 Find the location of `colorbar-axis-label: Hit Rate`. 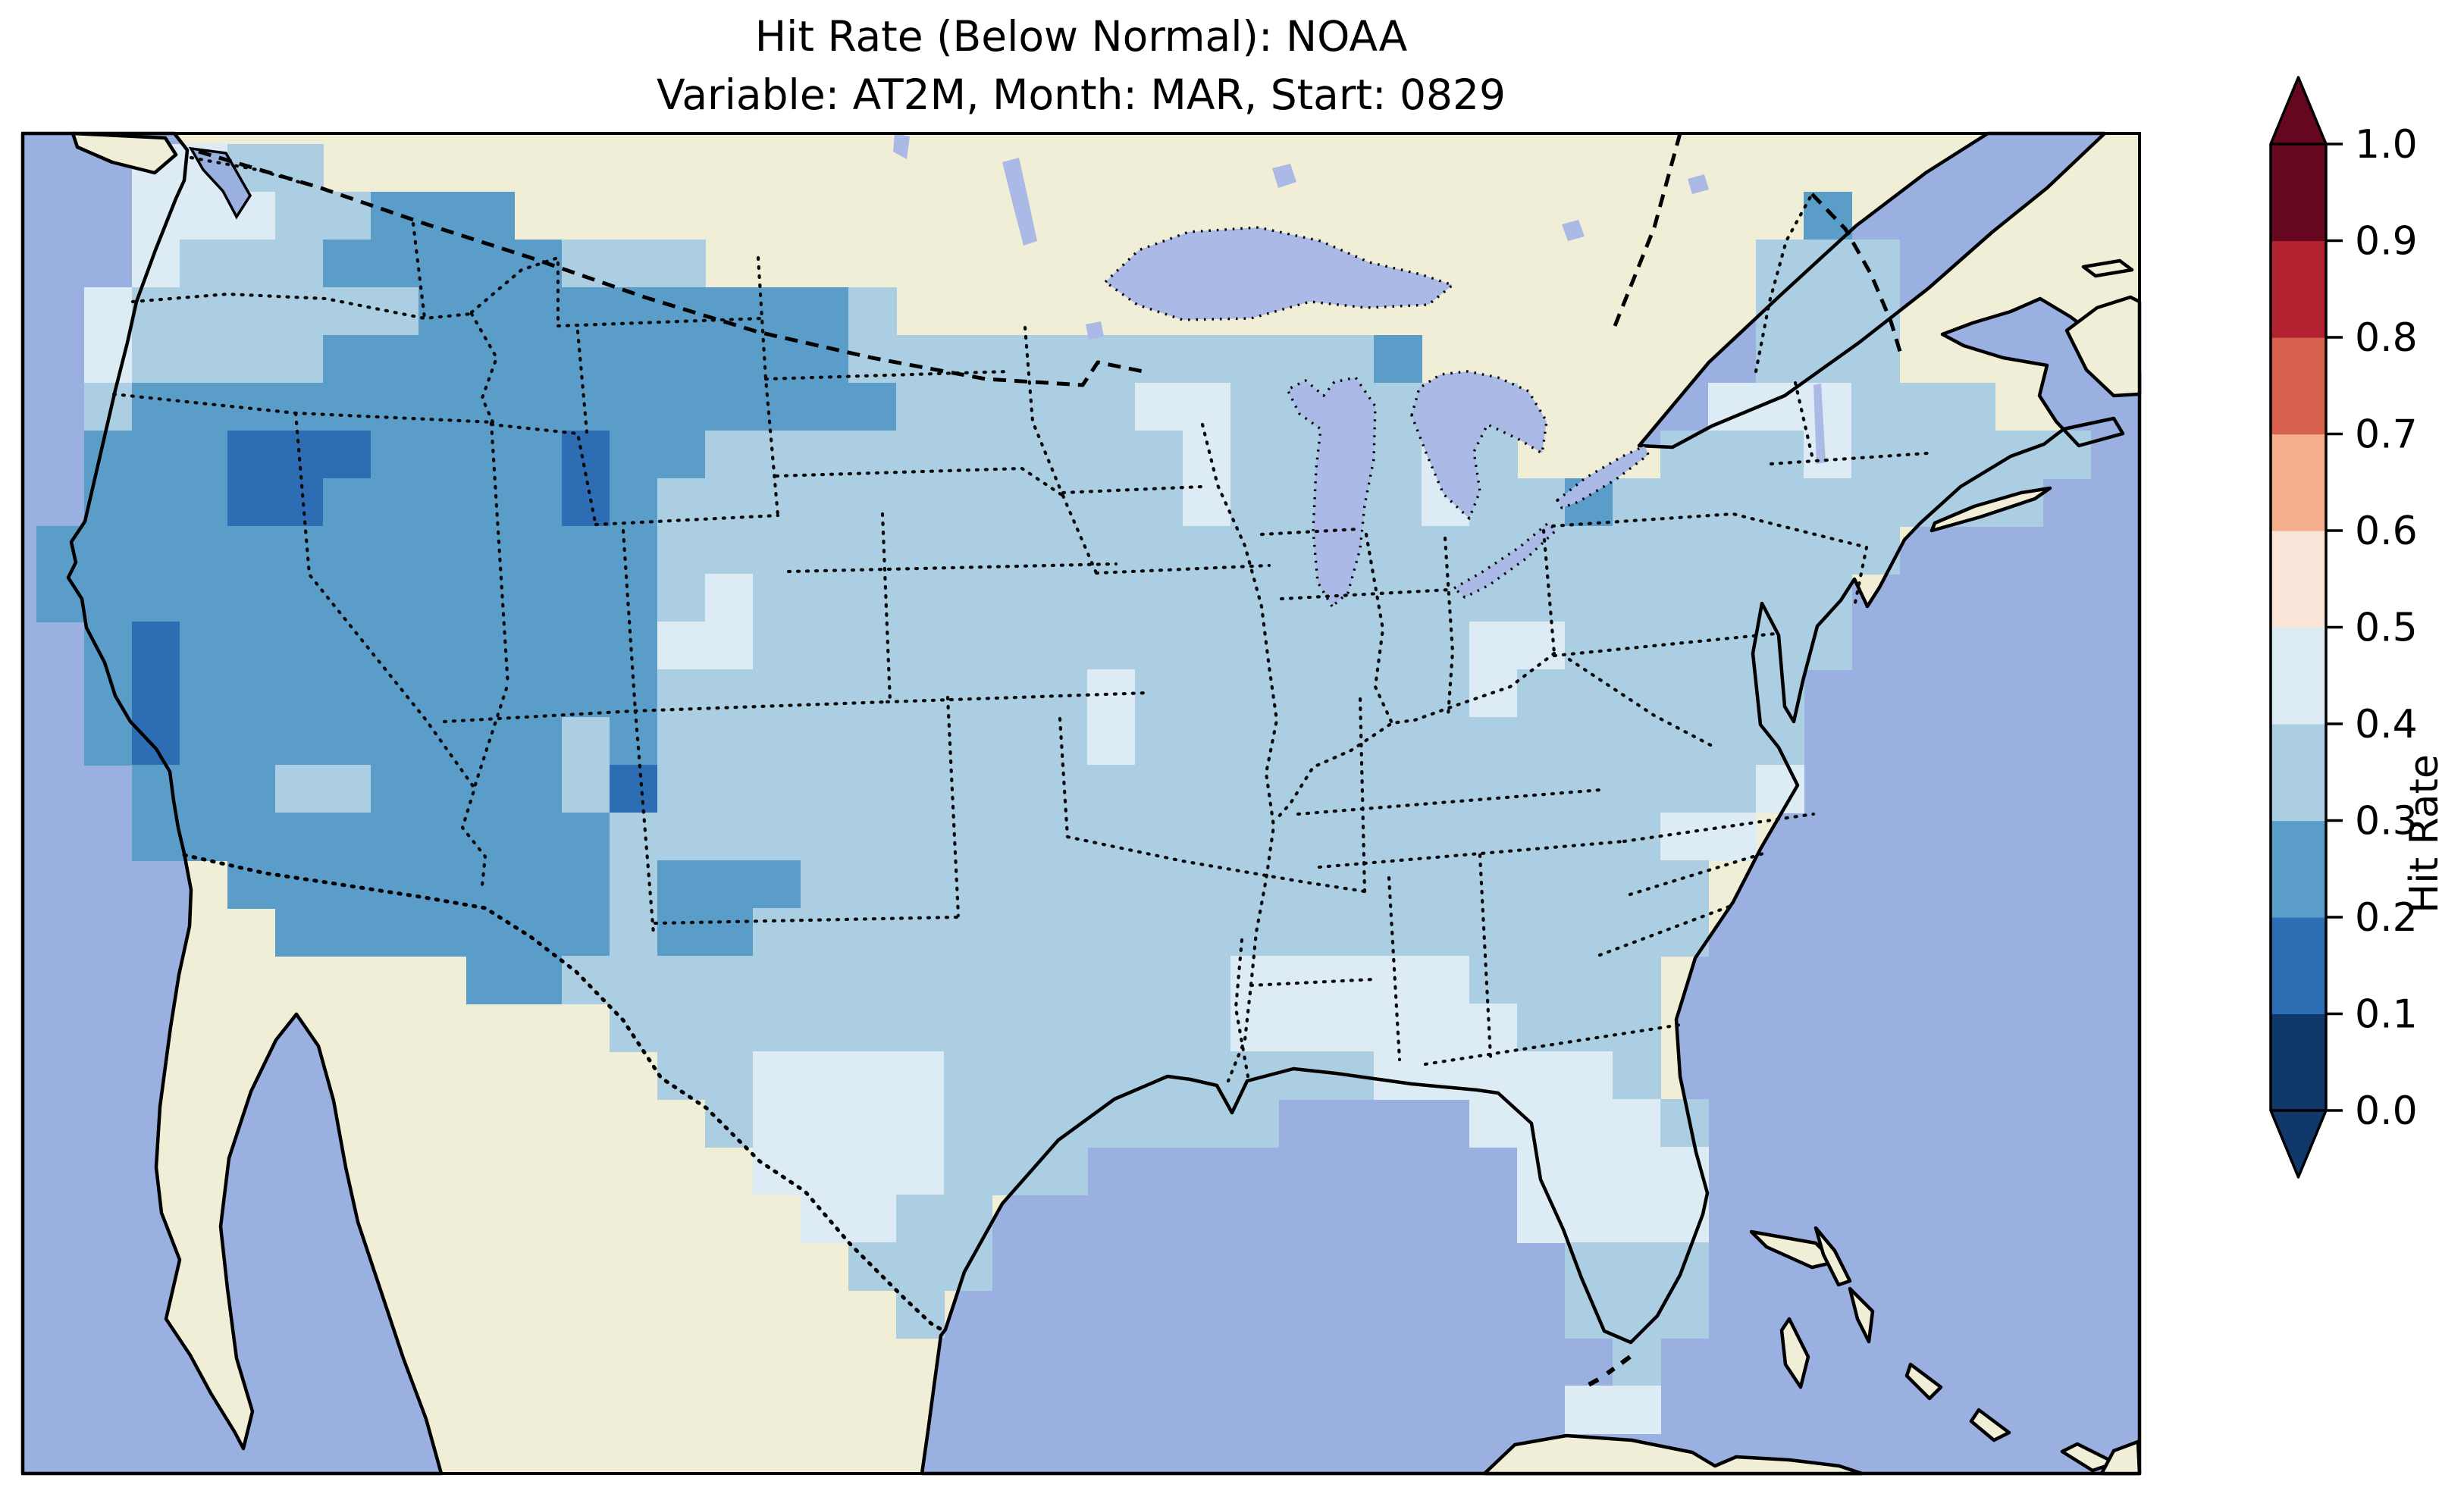

colorbar-axis-label: Hit Rate is located at coordinates (2424, 833).